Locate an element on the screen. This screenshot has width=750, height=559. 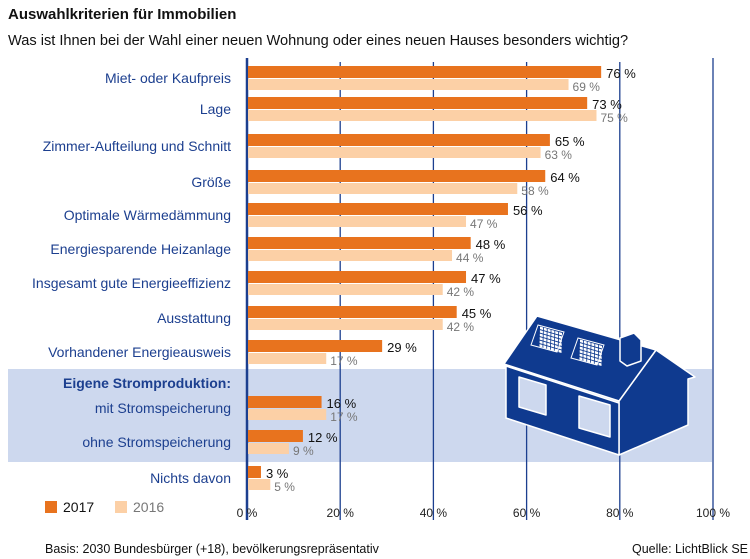
value-label-2017: 3 % is located at coordinates (277, 473).